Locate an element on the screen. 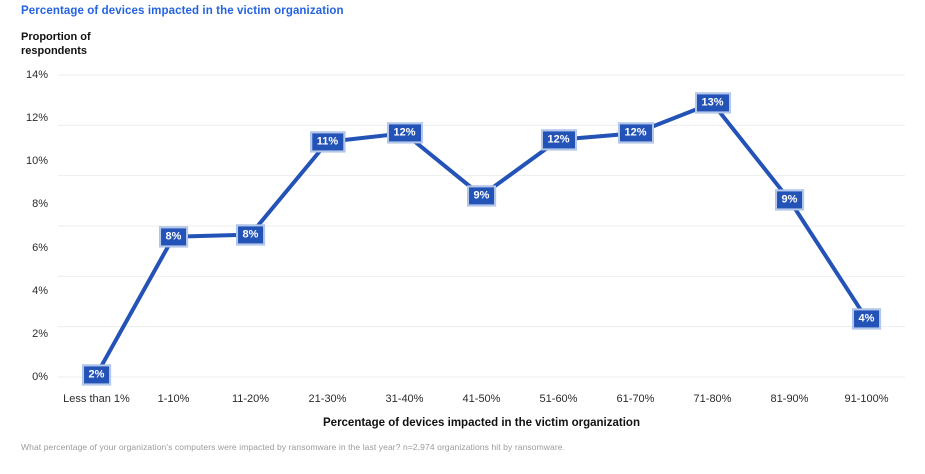 The width and height of the screenshot is (925, 474). data-label: 11% is located at coordinates (327, 142).